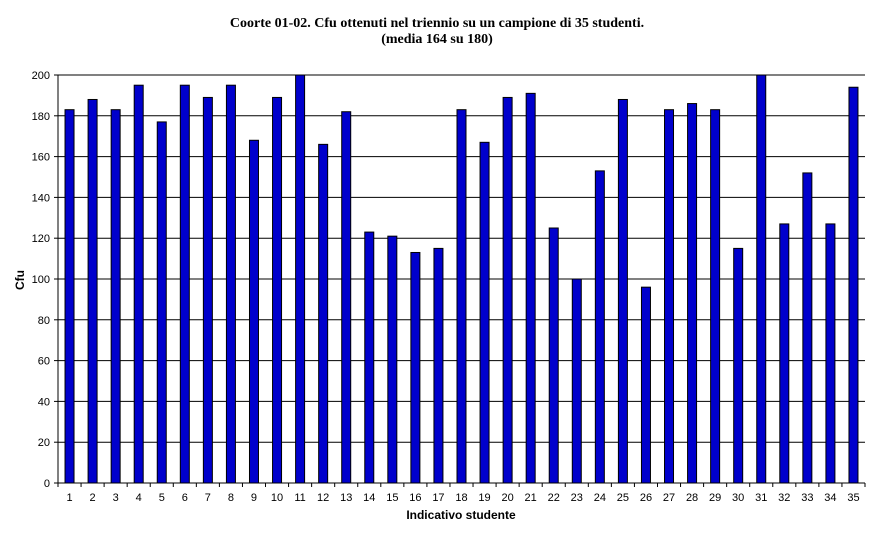  What do you see at coordinates (41, 76) in the screenshot?
I see `y-tick-label: 200` at bounding box center [41, 76].